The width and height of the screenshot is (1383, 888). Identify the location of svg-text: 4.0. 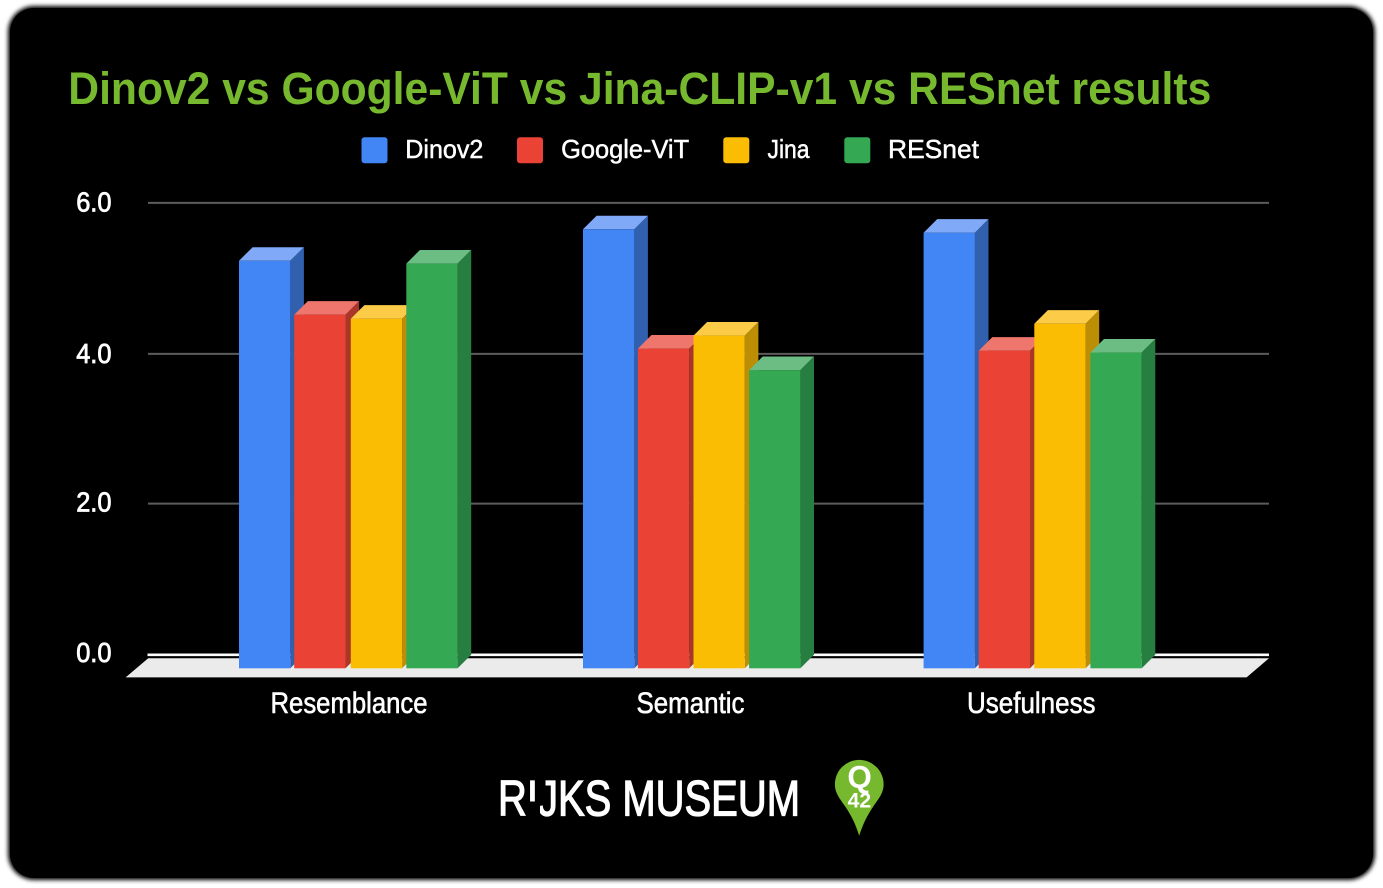
(93, 353).